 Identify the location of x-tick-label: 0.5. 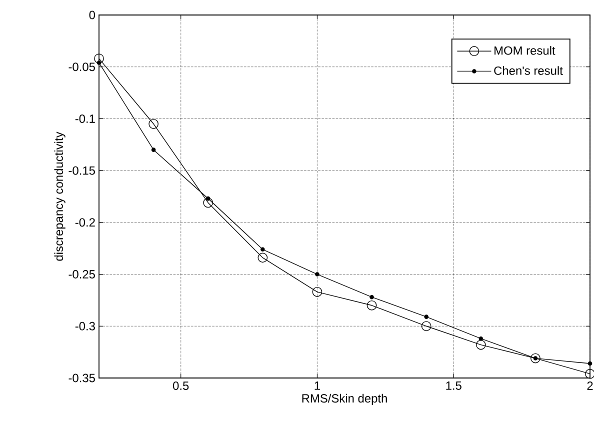
(180, 386).